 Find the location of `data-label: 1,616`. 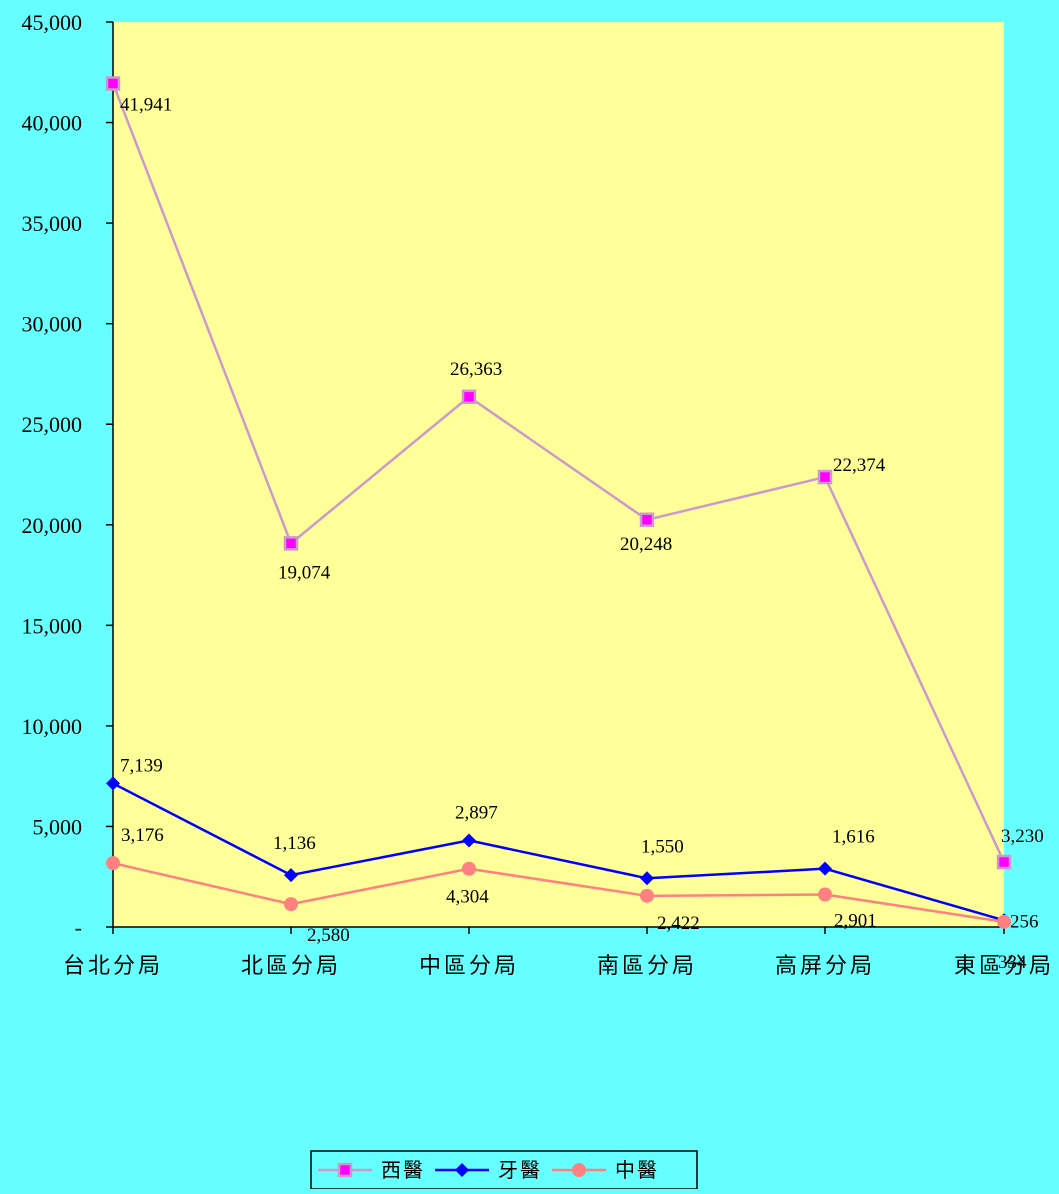

data-label: 1,616 is located at coordinates (853, 837).